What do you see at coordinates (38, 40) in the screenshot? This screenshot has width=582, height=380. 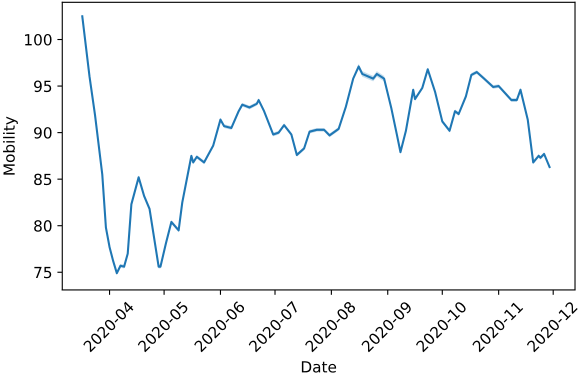 I see `y-tick-label: 100` at bounding box center [38, 40].